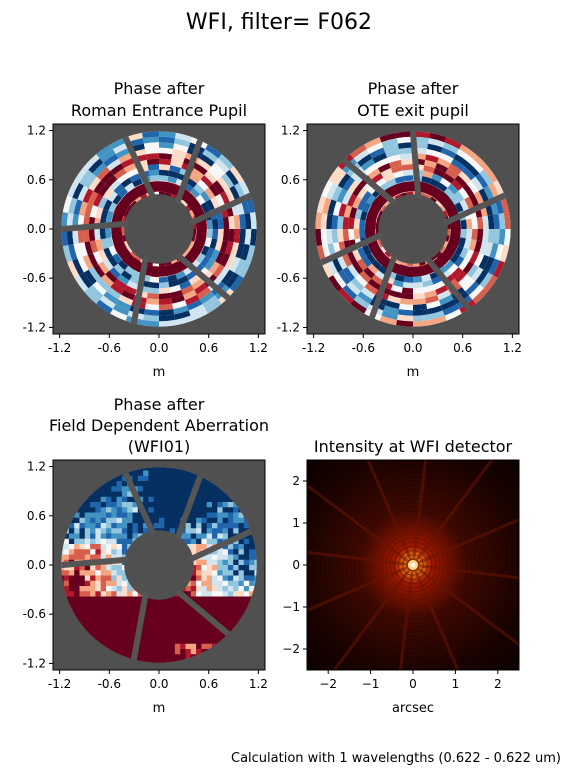 The image size is (582, 774). I want to click on y-tick-label: −2, so click(291, 649).